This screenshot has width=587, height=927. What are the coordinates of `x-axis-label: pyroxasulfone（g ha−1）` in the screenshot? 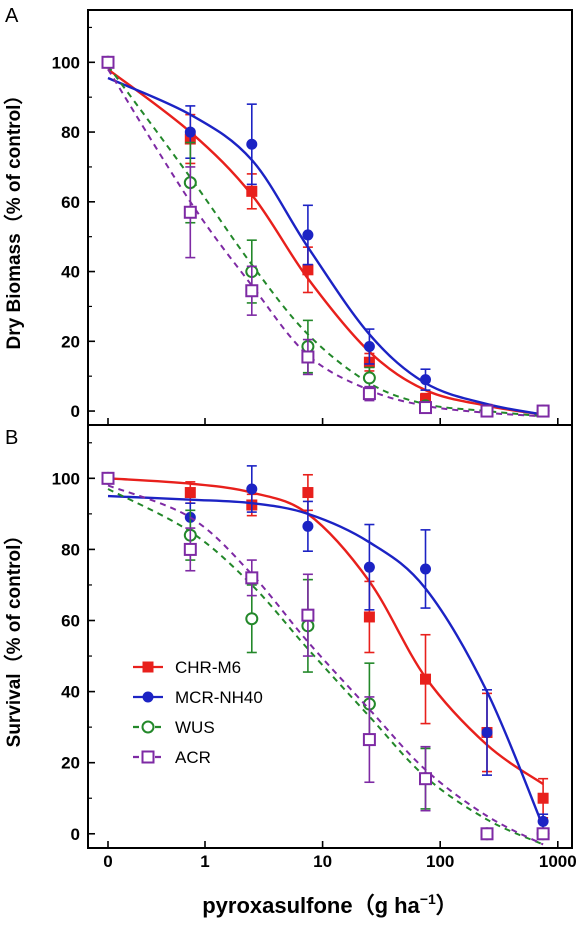 It's located at (330, 904).